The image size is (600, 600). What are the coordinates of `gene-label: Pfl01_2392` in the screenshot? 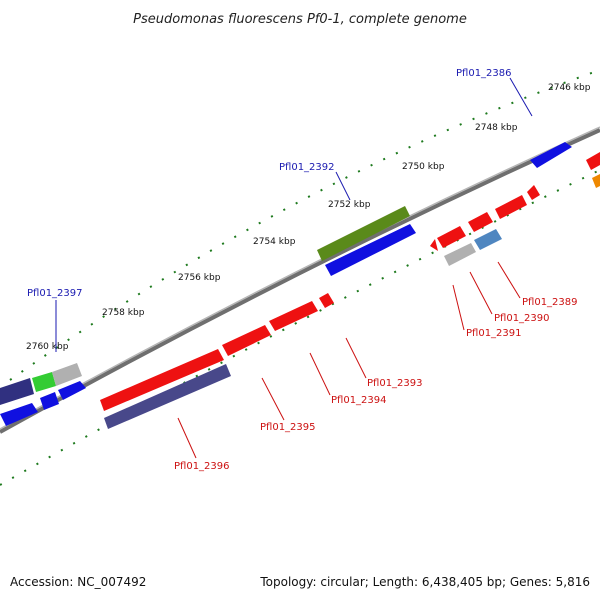 It's located at (307, 167).